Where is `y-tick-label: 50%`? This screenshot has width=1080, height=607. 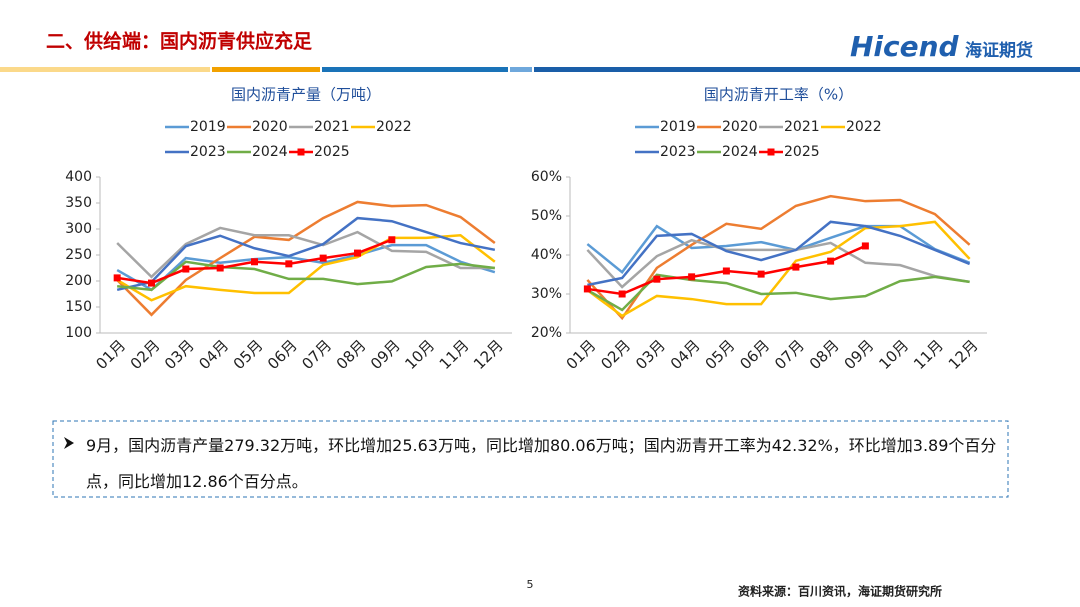
y-tick-label: 50% is located at coordinates (546, 216).